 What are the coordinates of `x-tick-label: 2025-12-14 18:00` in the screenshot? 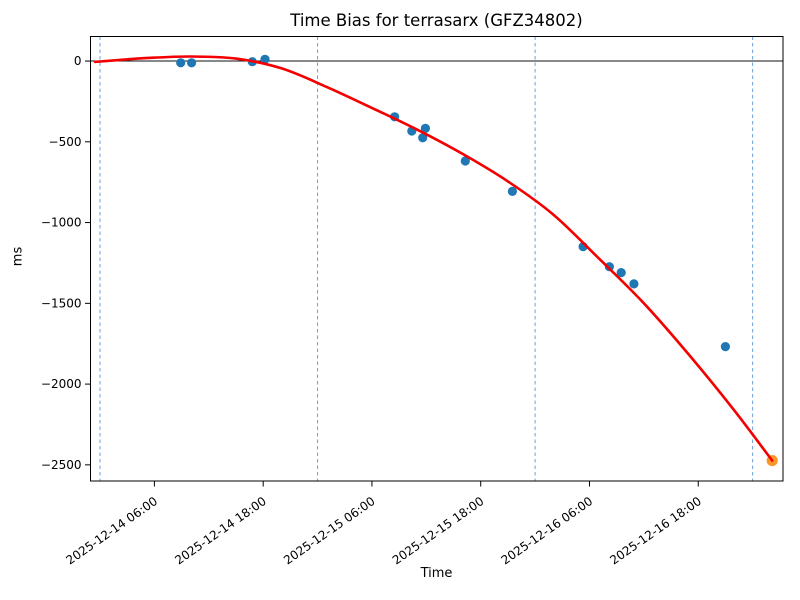 It's located at (220, 530).